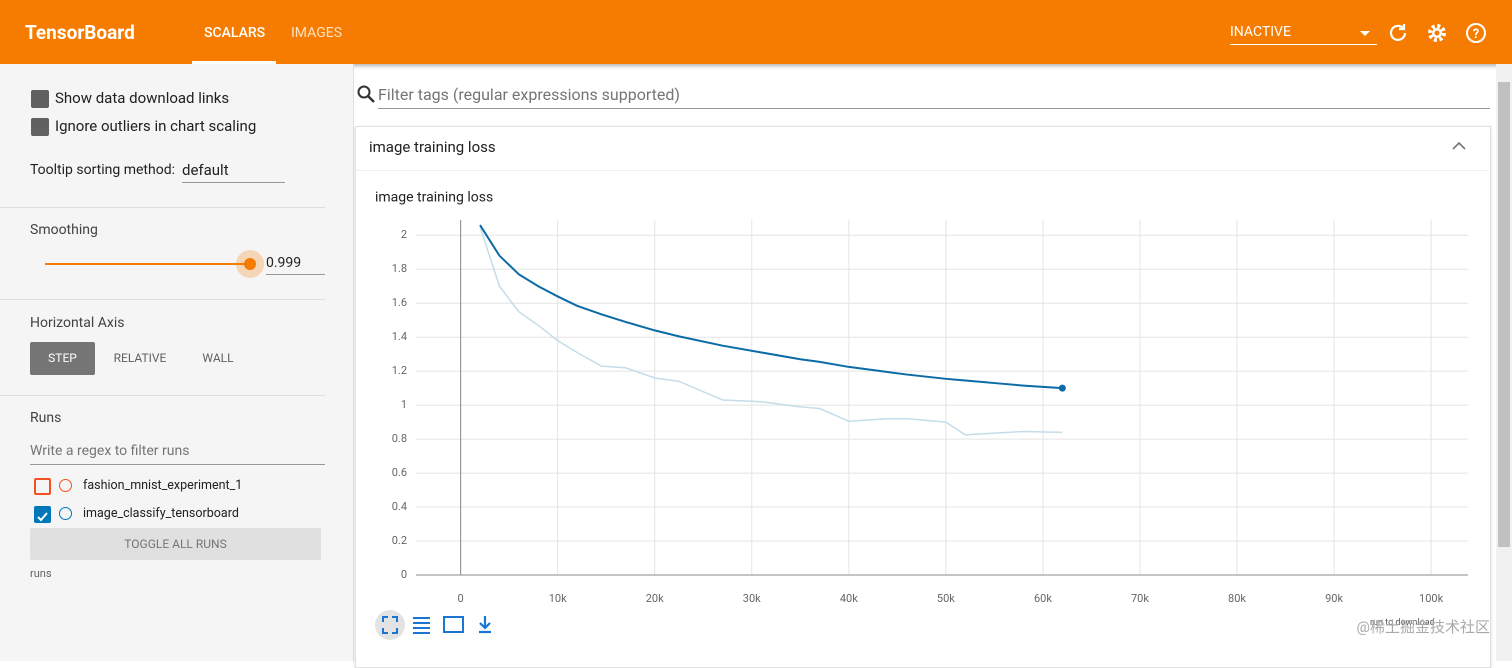 This screenshot has width=1512, height=668. Describe the element at coordinates (42, 517) in the screenshot. I see `check` at that location.